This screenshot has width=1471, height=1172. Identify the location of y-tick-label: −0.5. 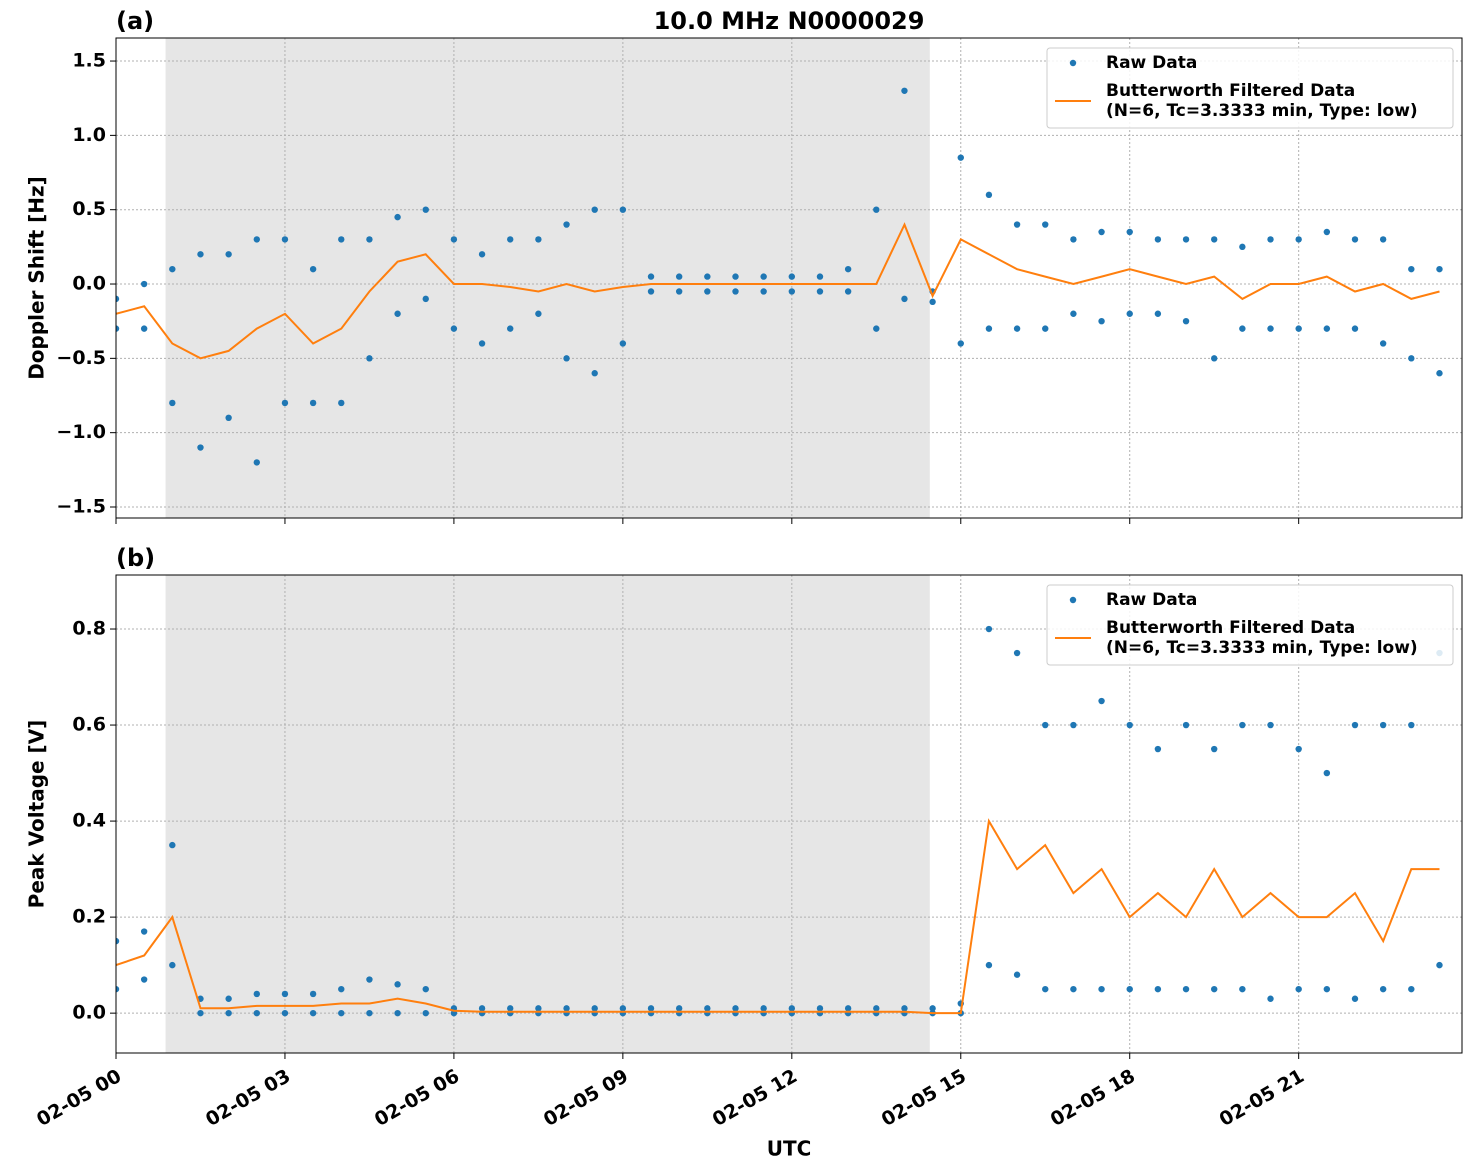
(81, 358).